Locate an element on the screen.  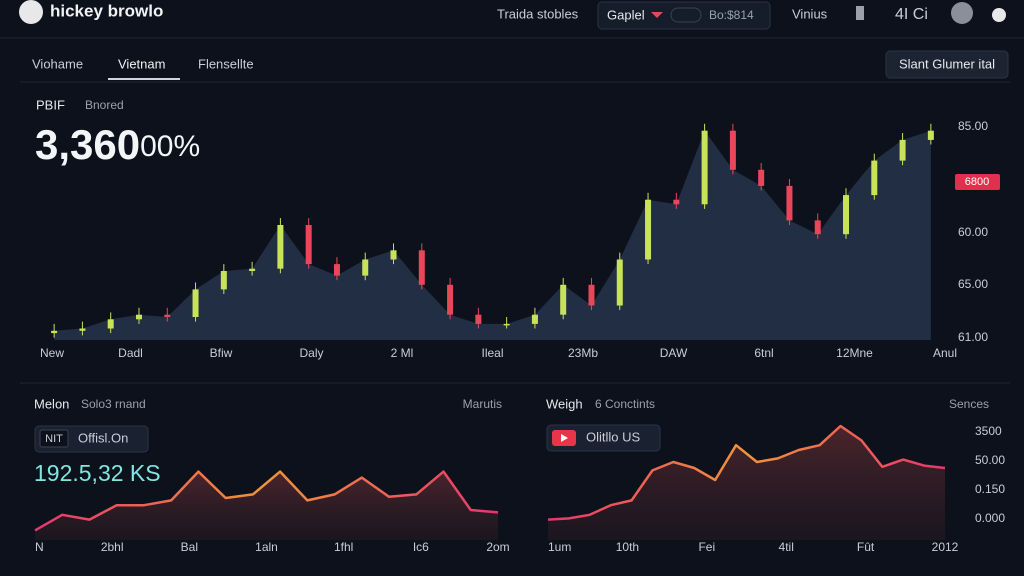
price-label: 85.00 is located at coordinates (973, 126).